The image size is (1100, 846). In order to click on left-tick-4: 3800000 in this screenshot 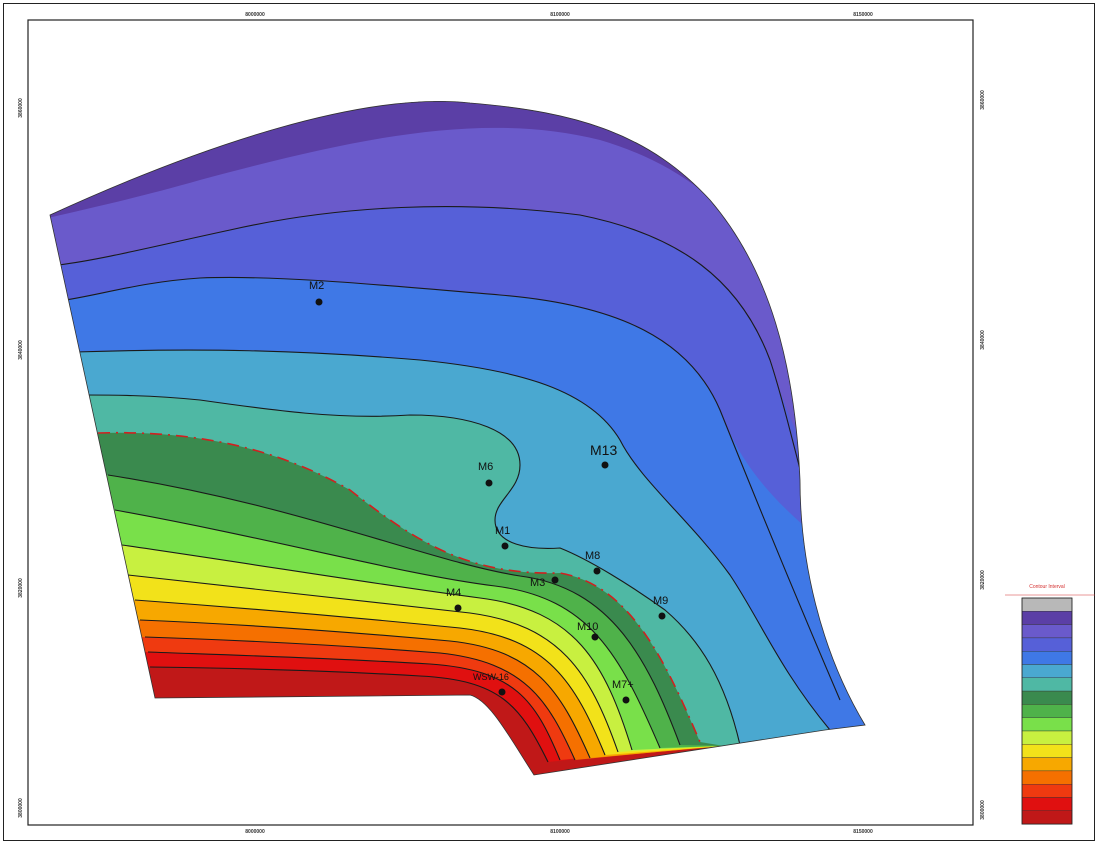, I will do `click(21, 808)`.